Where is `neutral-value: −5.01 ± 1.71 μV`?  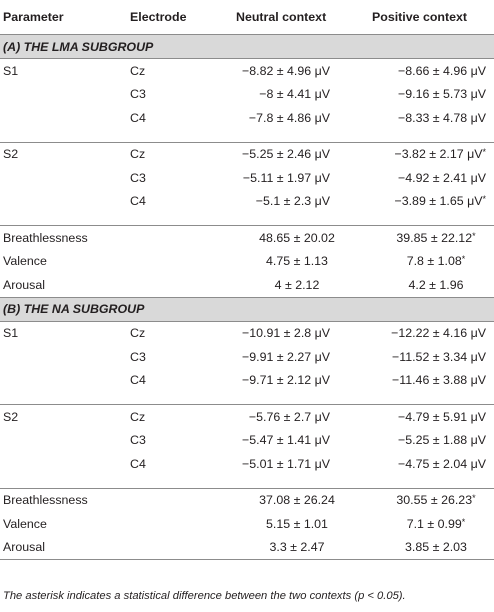 neutral-value: −5.01 ± 1.71 μV is located at coordinates (286, 463).